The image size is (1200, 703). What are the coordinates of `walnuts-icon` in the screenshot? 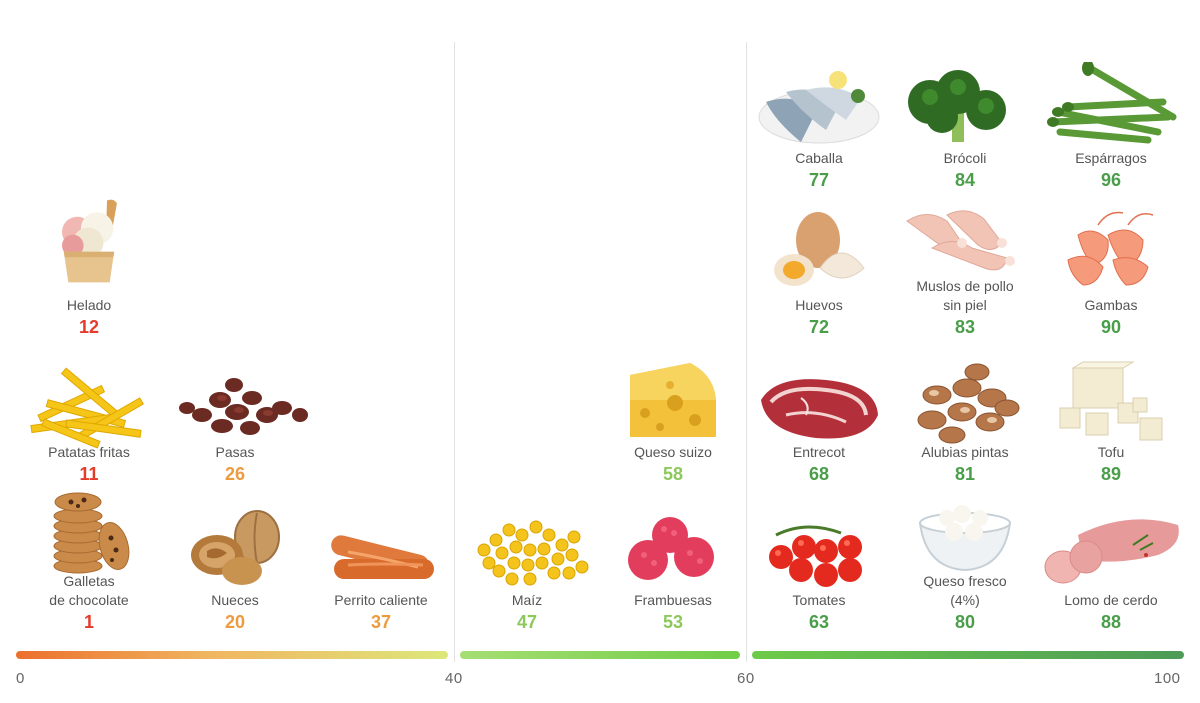 It's located at (235, 547).